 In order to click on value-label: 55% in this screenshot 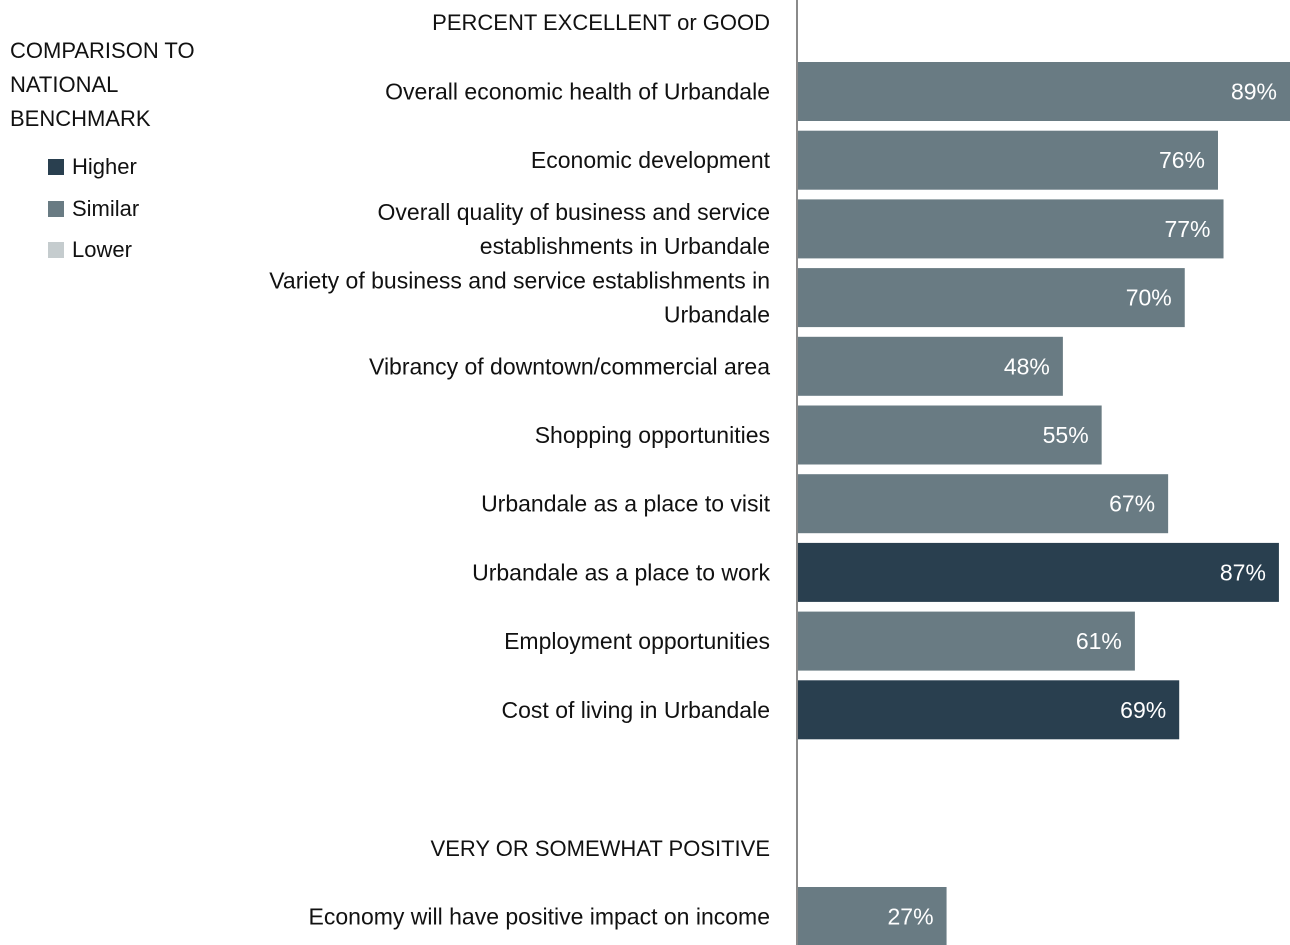, I will do `click(1066, 435)`.